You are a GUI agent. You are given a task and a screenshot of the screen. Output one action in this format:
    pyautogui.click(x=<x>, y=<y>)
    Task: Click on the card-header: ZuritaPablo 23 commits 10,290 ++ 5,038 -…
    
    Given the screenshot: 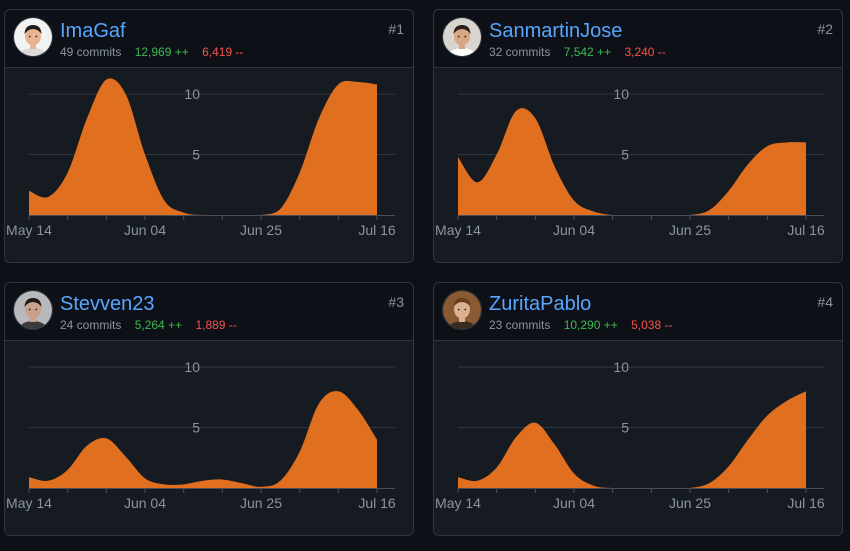 What is the action you would take?
    pyautogui.click(x=638, y=312)
    